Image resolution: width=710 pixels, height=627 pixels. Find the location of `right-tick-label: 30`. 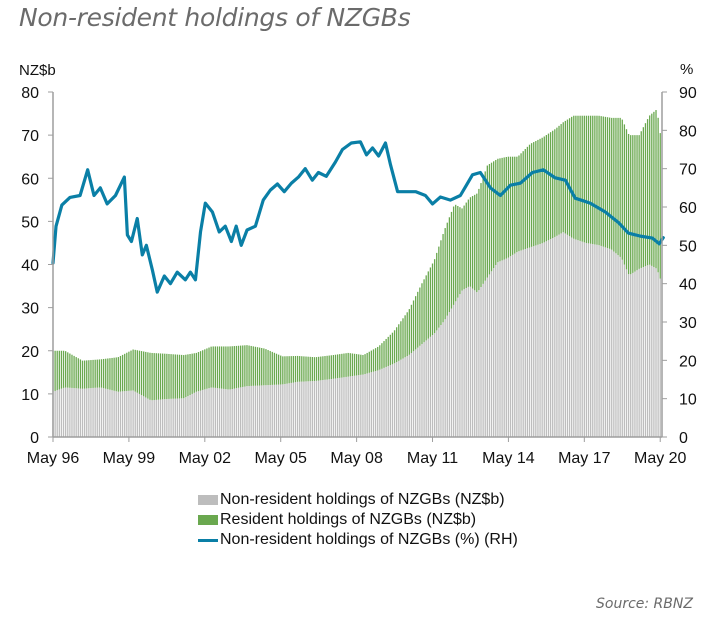

right-tick-label: 30 is located at coordinates (688, 323).